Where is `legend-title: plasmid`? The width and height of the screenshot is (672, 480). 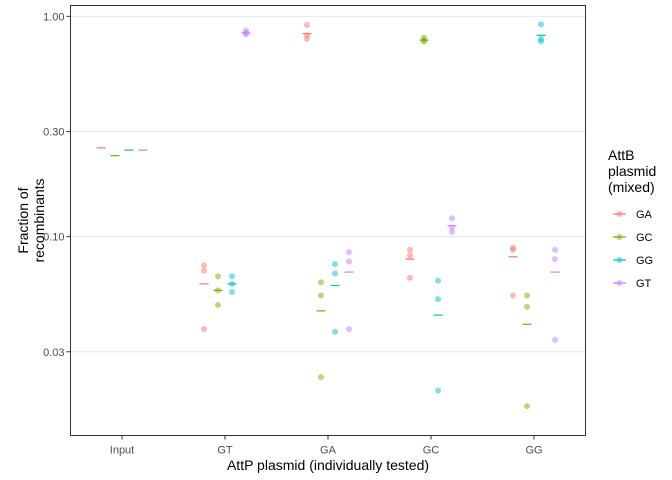 legend-title: plasmid is located at coordinates (632, 171).